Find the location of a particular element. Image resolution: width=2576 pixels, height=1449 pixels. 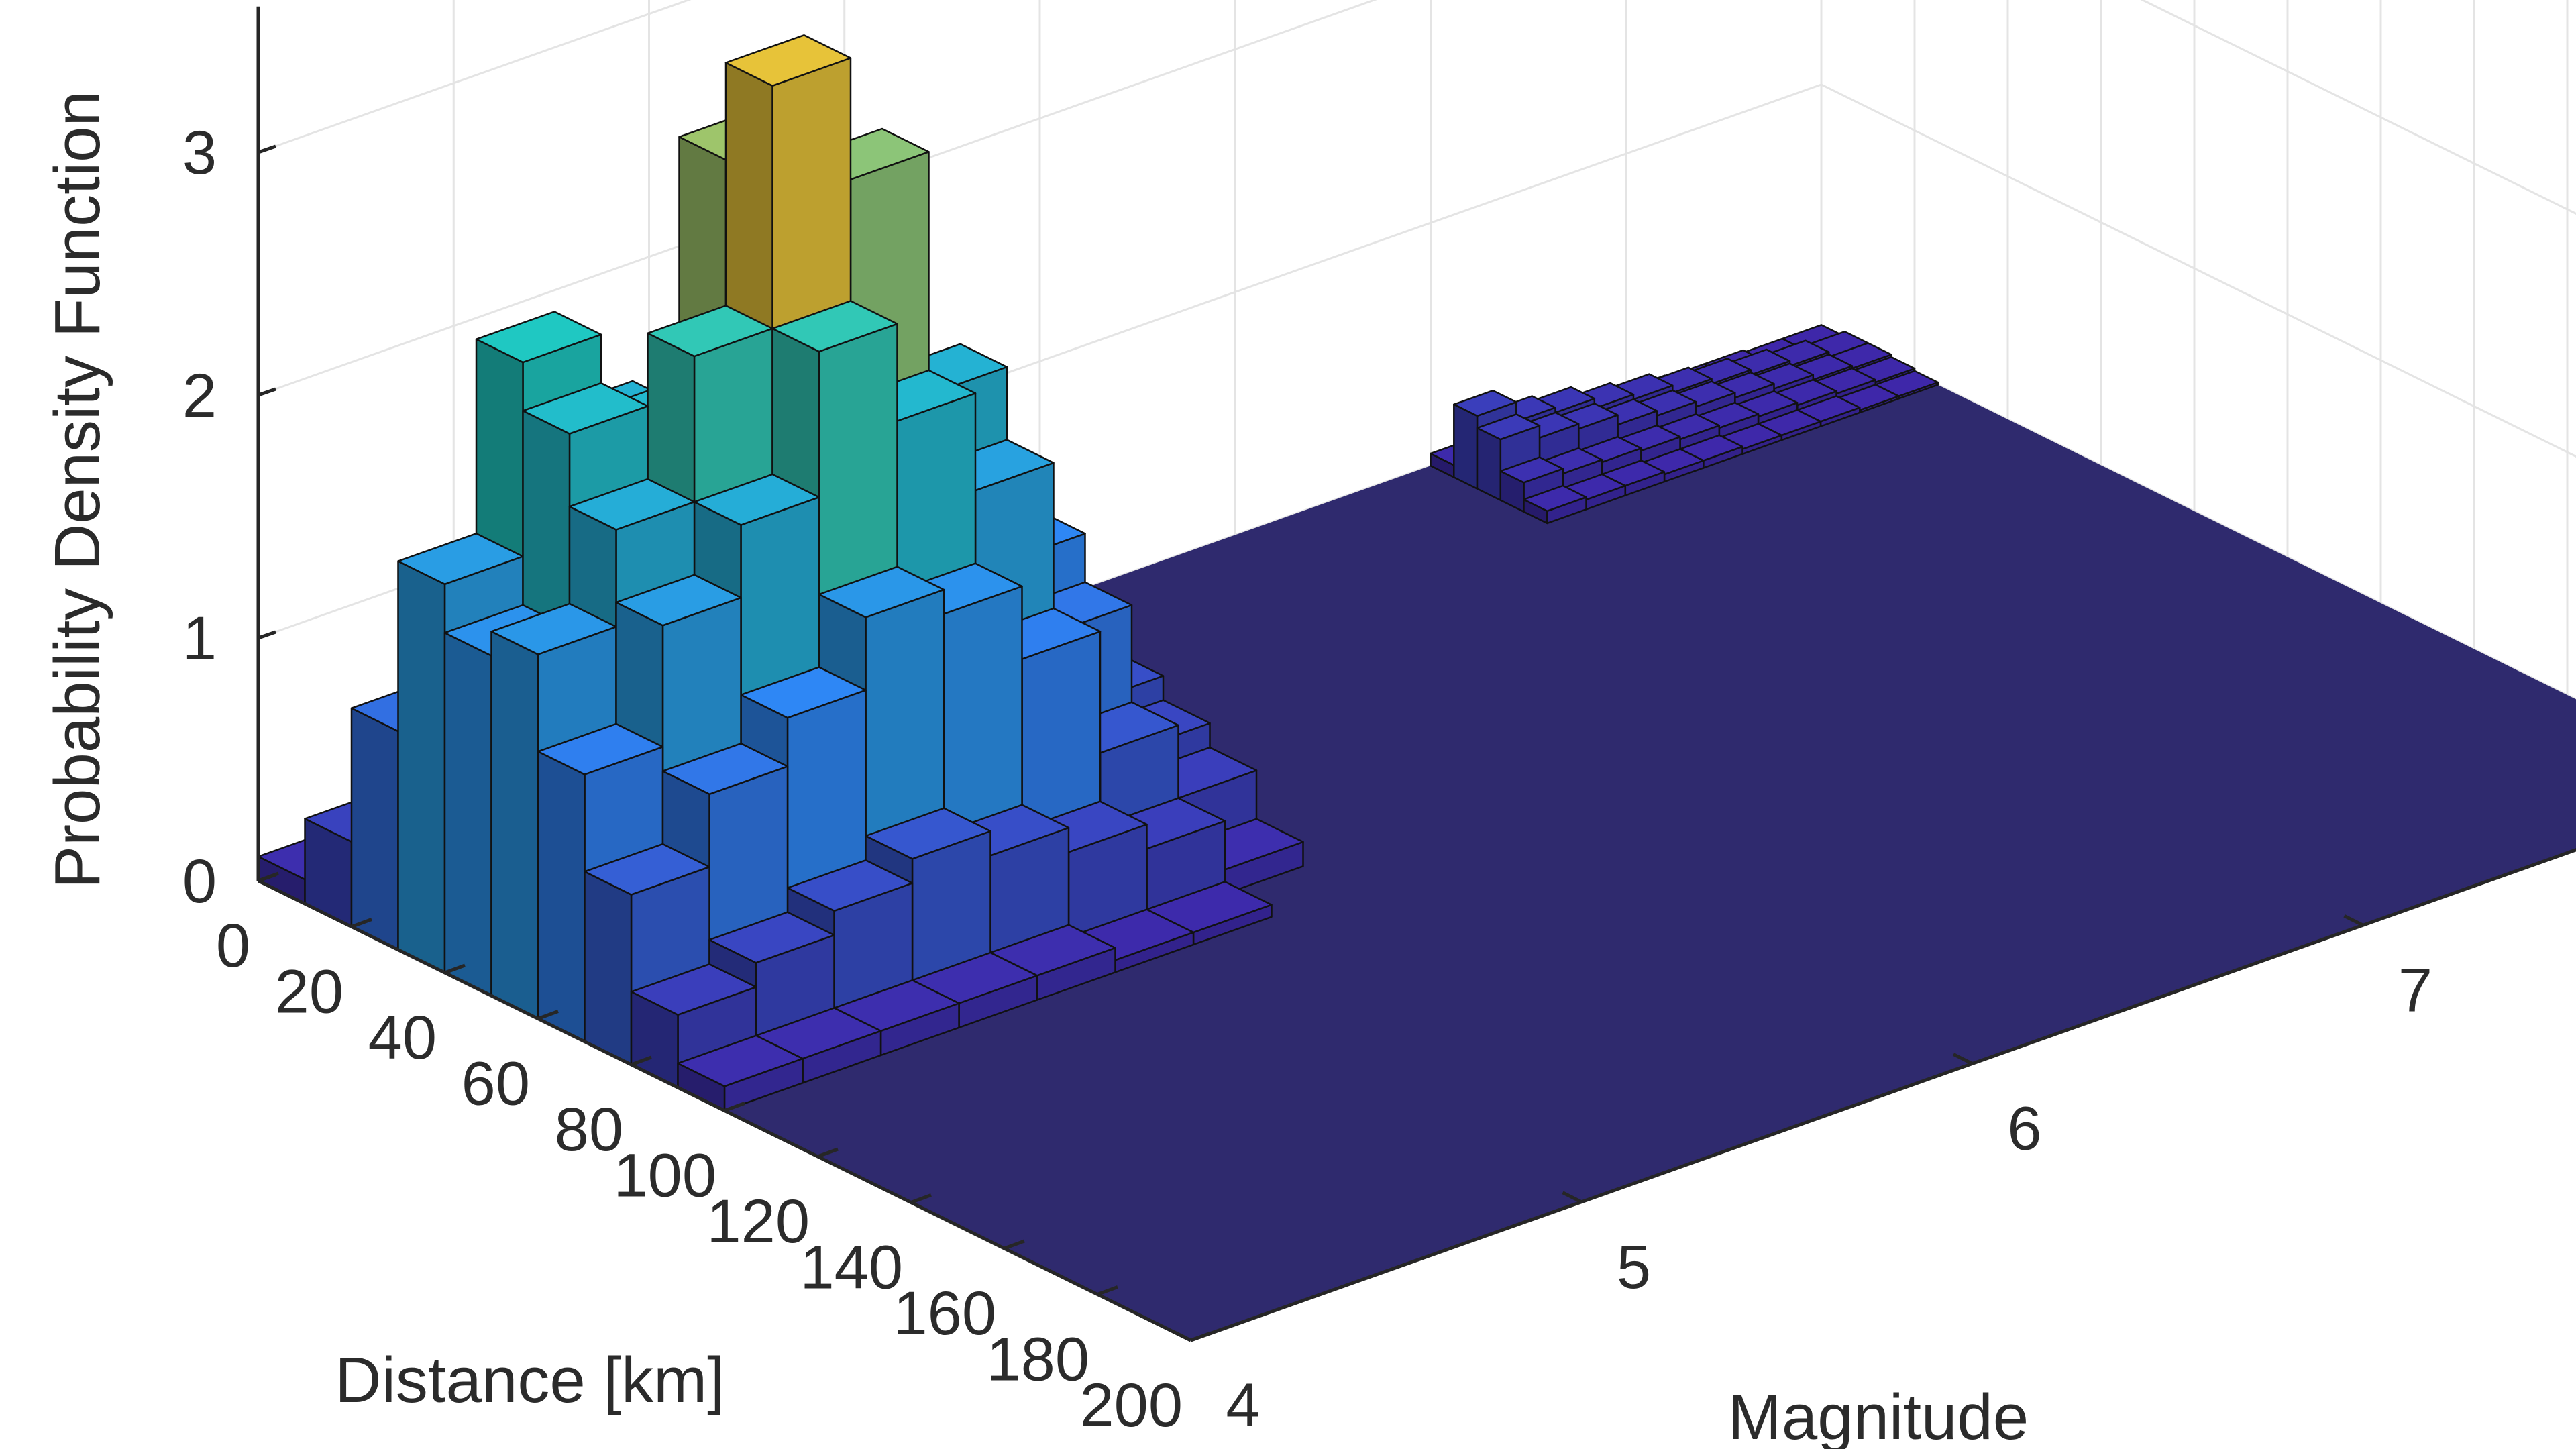

x-axis-title: Distance [km] is located at coordinates (529, 1380).